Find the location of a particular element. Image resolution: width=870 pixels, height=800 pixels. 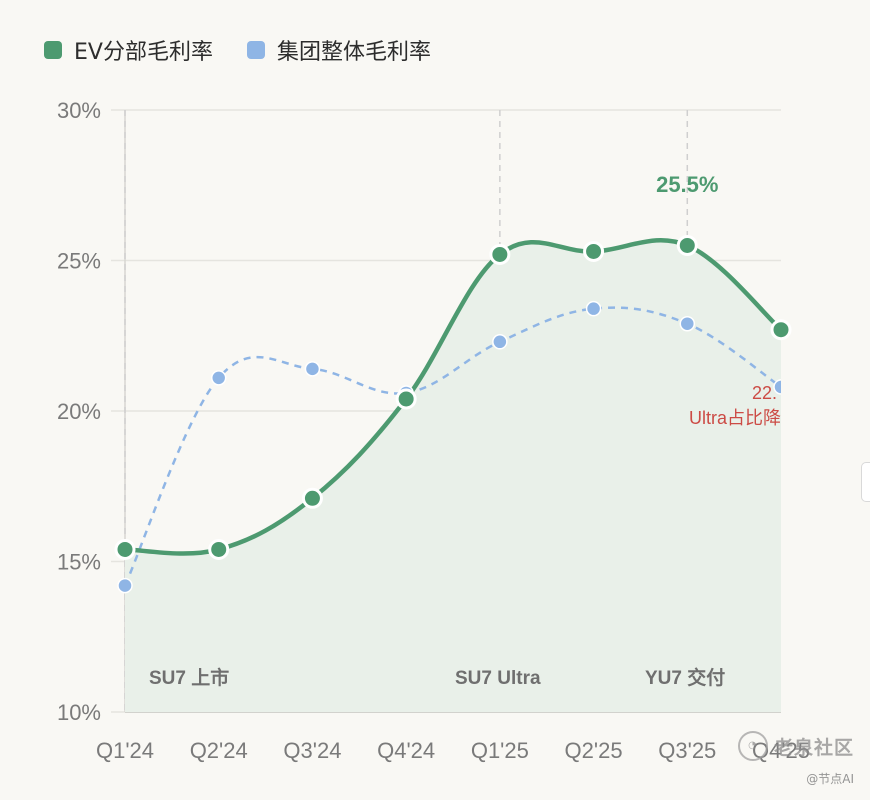

y-tick-label: 10% is located at coordinates (79, 712).